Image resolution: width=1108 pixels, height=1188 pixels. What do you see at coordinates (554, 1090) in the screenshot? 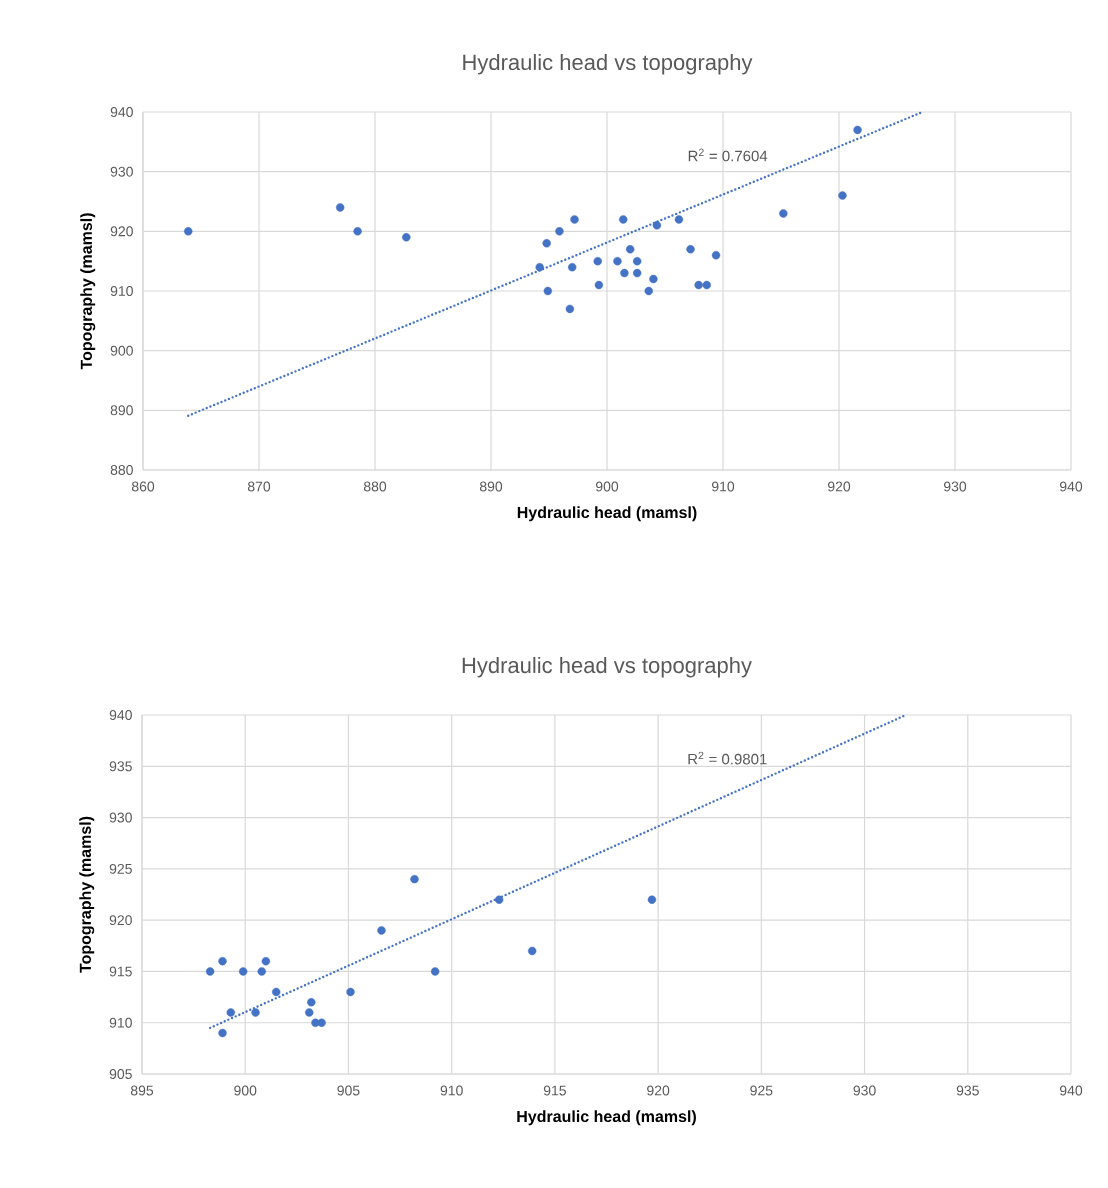
I see `x-tick-label: 915` at bounding box center [554, 1090].